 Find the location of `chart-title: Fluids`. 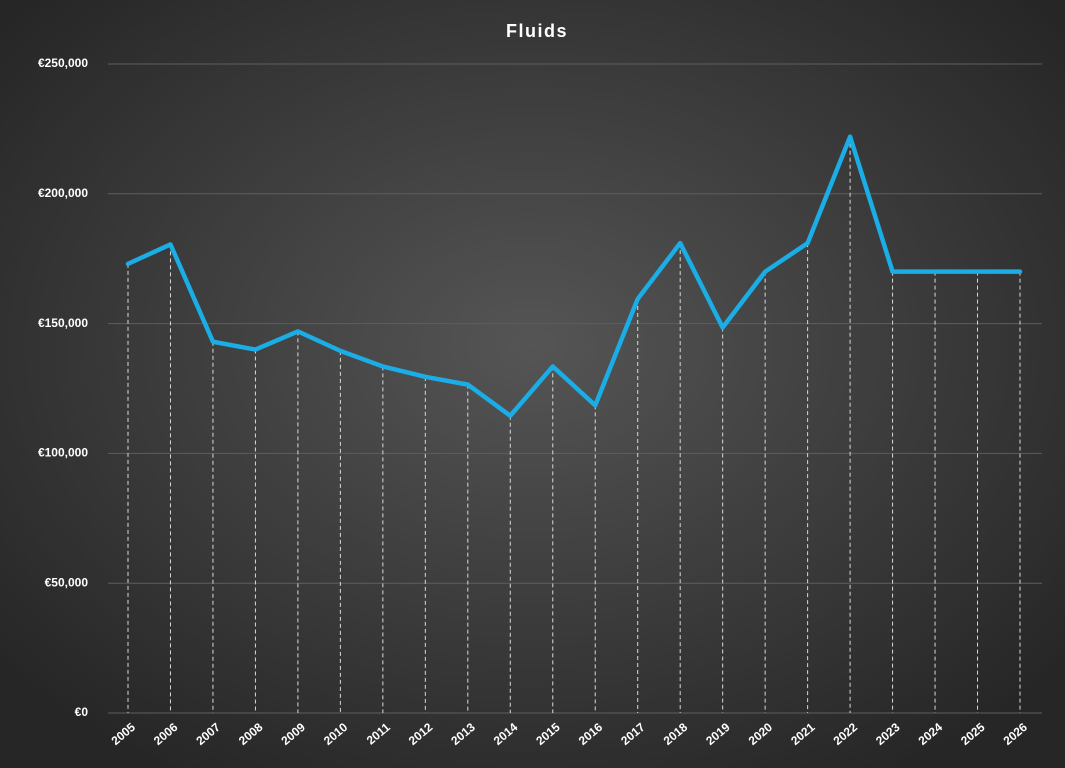

chart-title: Fluids is located at coordinates (537, 31).